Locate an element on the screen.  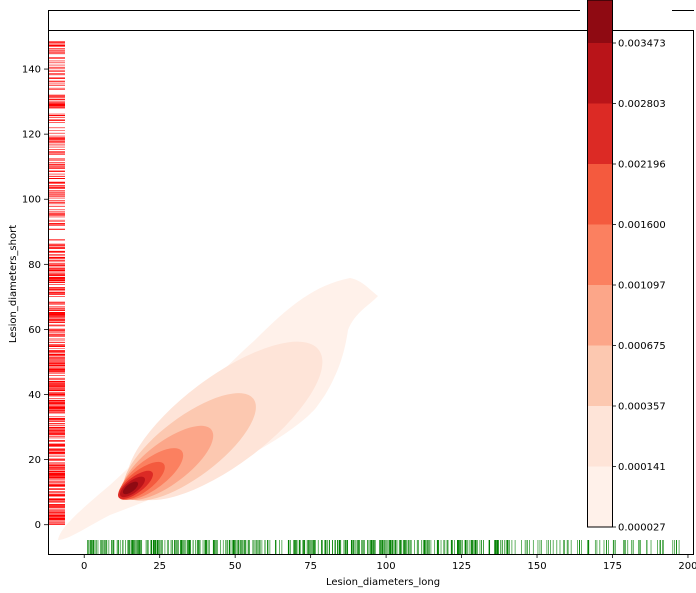
x-axis-ticks: 0 25 50 75 100 125 150 175 200 is located at coordinates (388, 563).